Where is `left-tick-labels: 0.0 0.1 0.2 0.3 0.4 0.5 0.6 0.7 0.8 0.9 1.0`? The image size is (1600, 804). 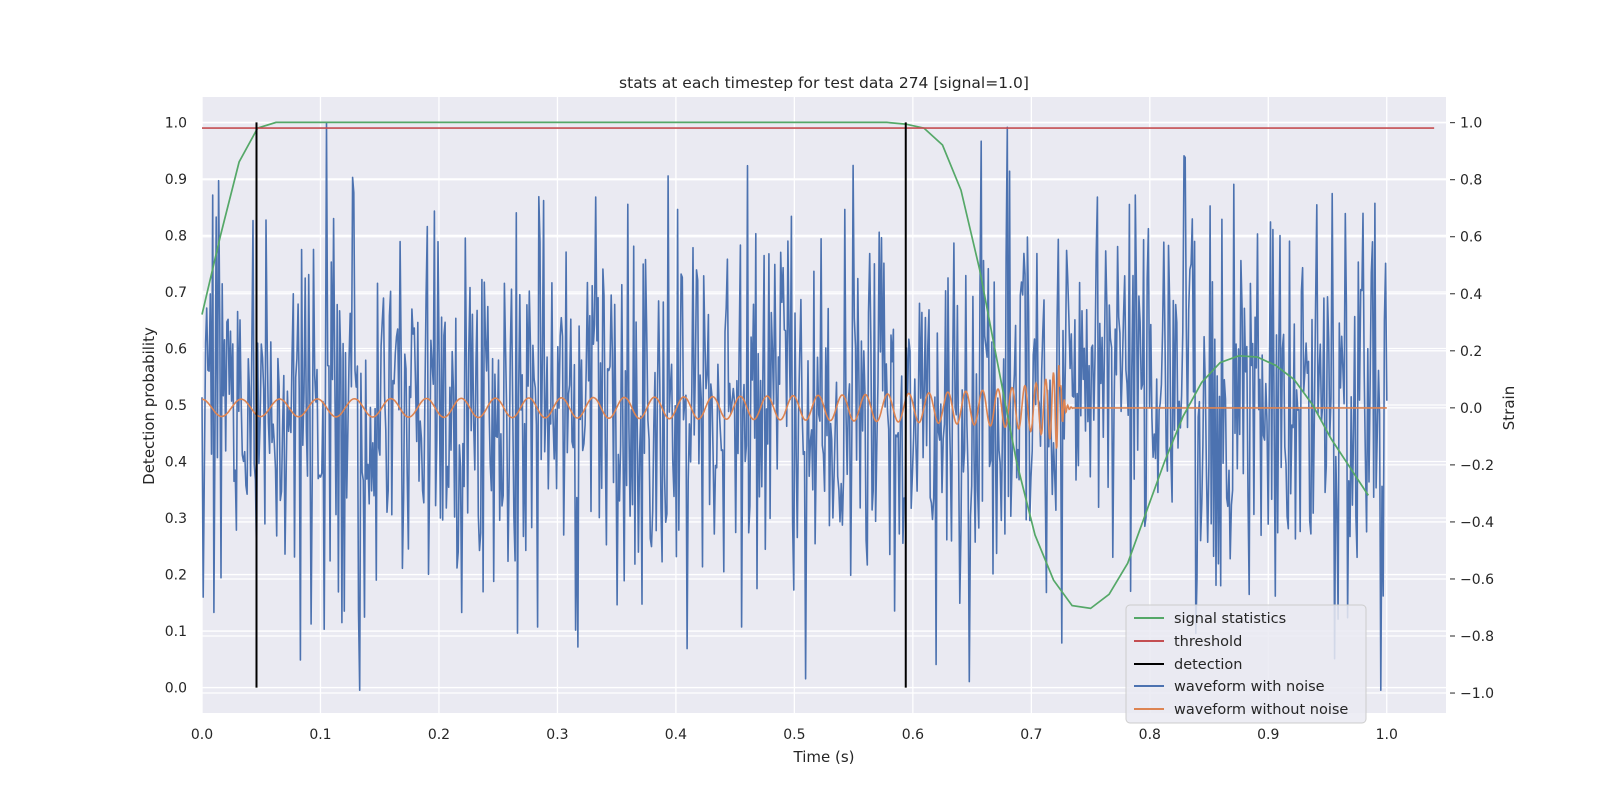 left-tick-labels: 0.0 0.1 0.2 0.3 0.4 0.5 0.6 0.7 0.8 0.9 1.0 is located at coordinates (176, 405).